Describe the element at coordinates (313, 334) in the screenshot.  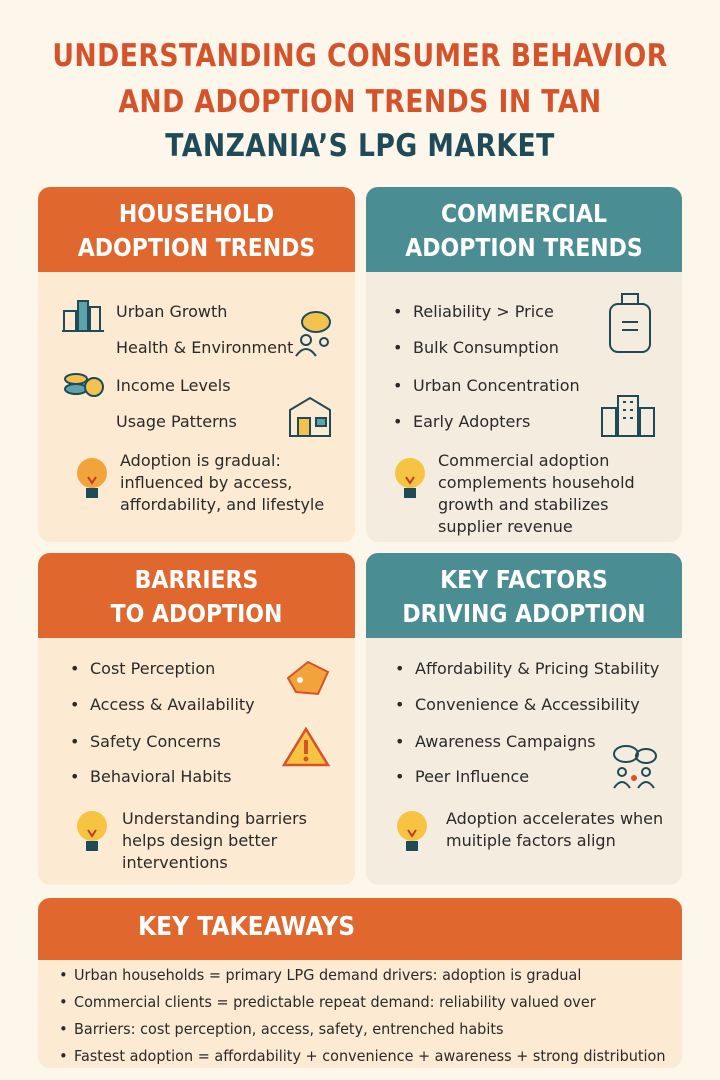
I see `leaf-people-icon` at that location.